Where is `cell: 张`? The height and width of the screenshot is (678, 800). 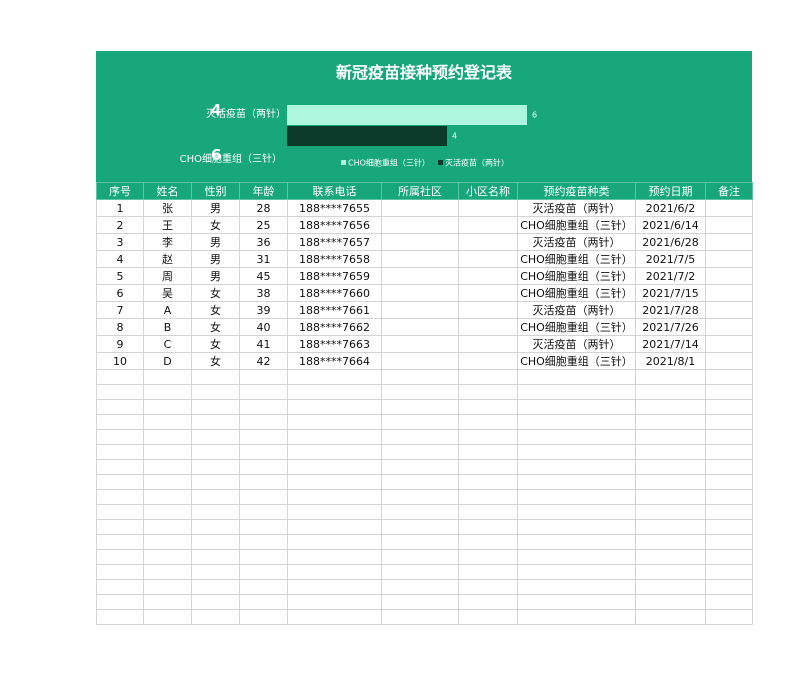
cell: 张 is located at coordinates (167, 208).